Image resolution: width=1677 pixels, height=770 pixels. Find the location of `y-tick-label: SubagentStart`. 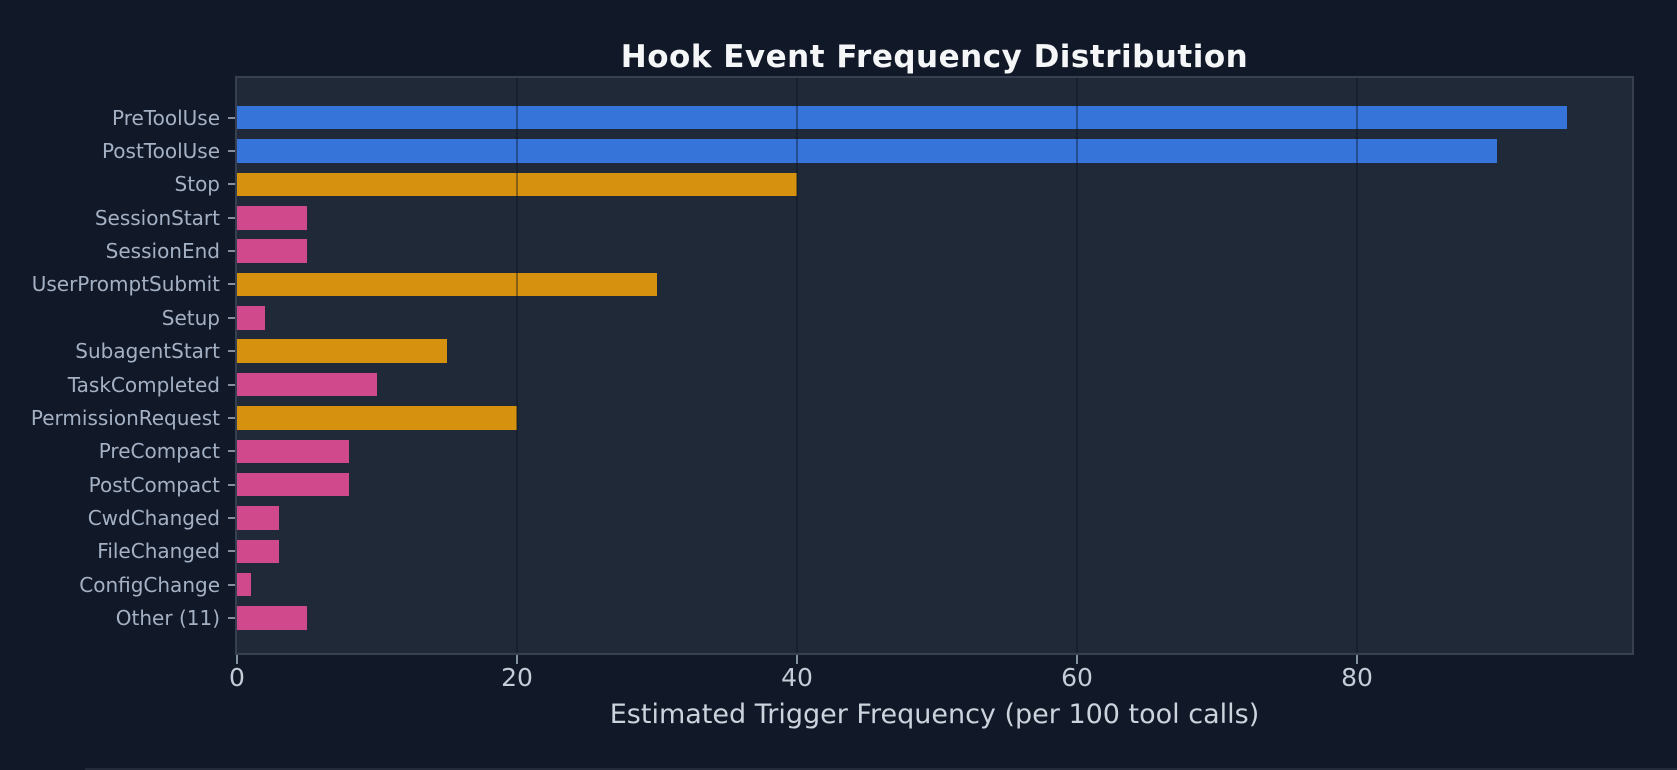

y-tick-label: SubagentStart is located at coordinates (147, 351).